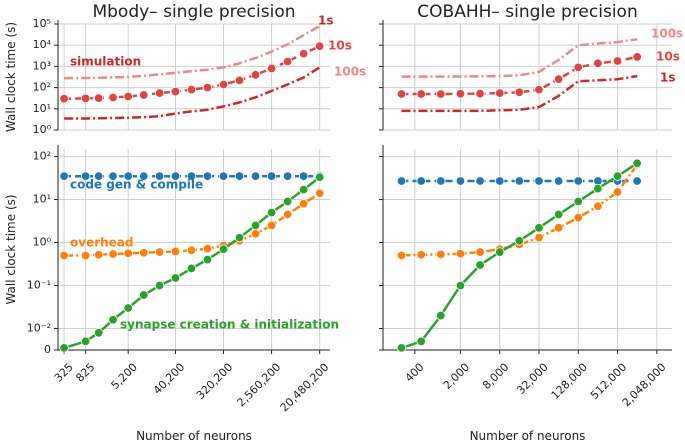  What do you see at coordinates (340, 46) in the screenshot?
I see `series-label: 10s` at bounding box center [340, 46].